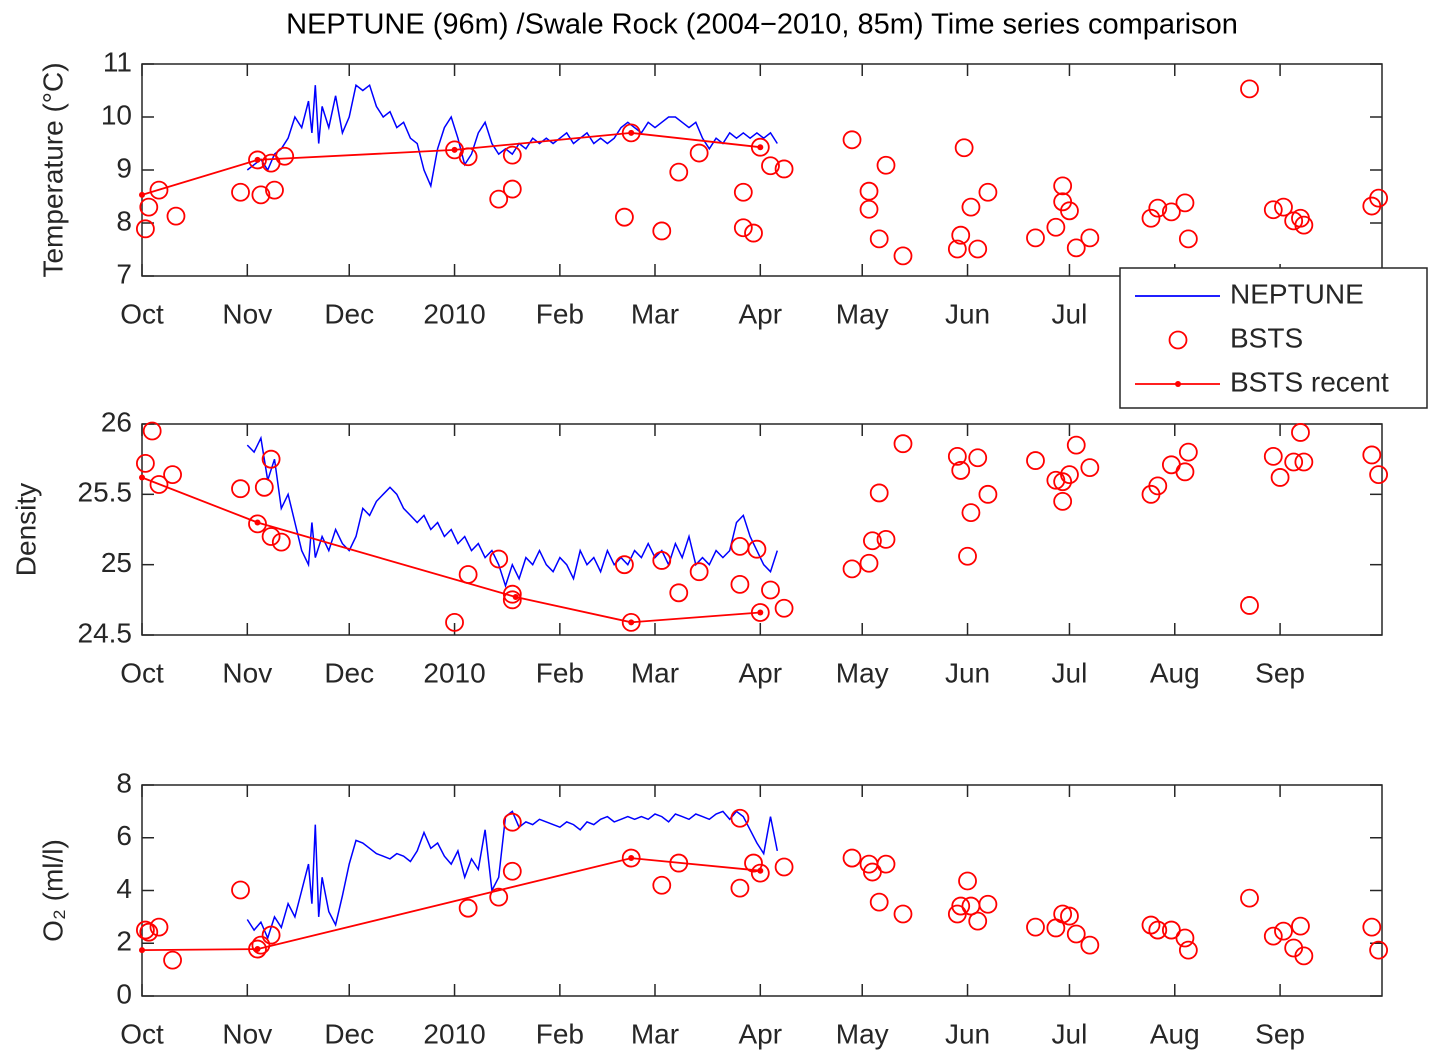  I want to click on y-axis-label: O₂ (ml/l), so click(52, 890).